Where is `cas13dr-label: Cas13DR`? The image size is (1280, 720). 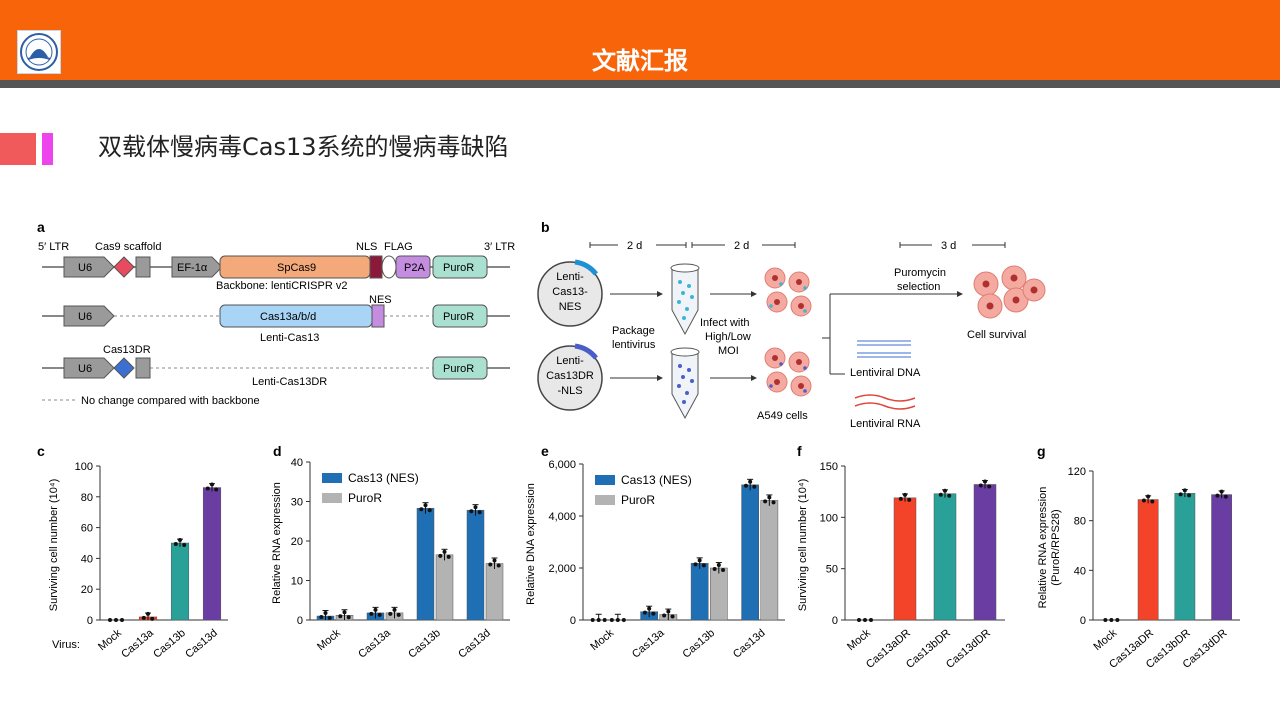
cas13dr-label: Cas13DR is located at coordinates (127, 350).